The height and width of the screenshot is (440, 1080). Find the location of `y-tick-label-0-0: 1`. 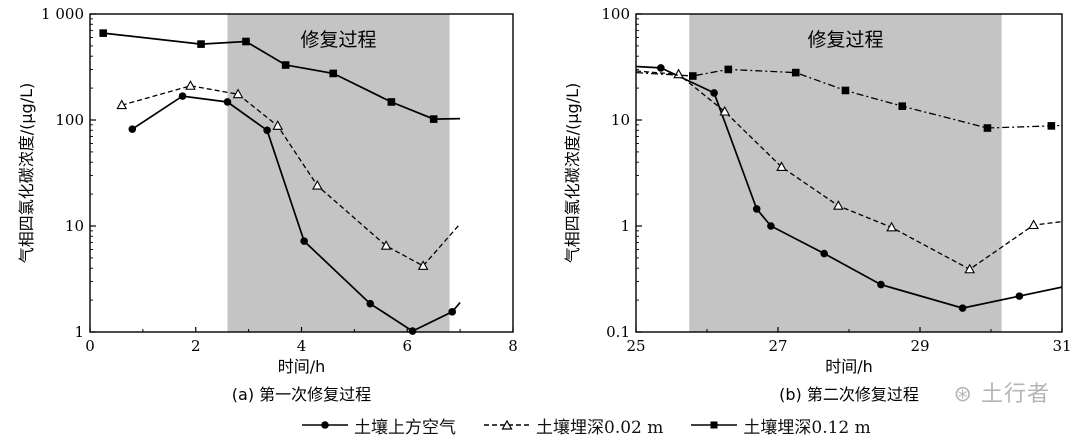

y-tick-label-0-0: 1 is located at coordinates (79, 332).